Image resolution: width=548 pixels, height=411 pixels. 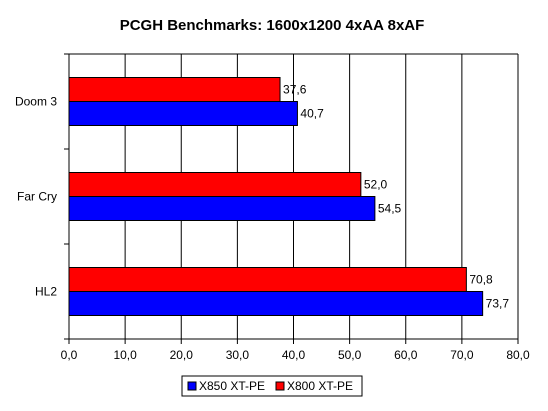 I want to click on legend-label: X800 XT-PE, so click(x=320, y=386).